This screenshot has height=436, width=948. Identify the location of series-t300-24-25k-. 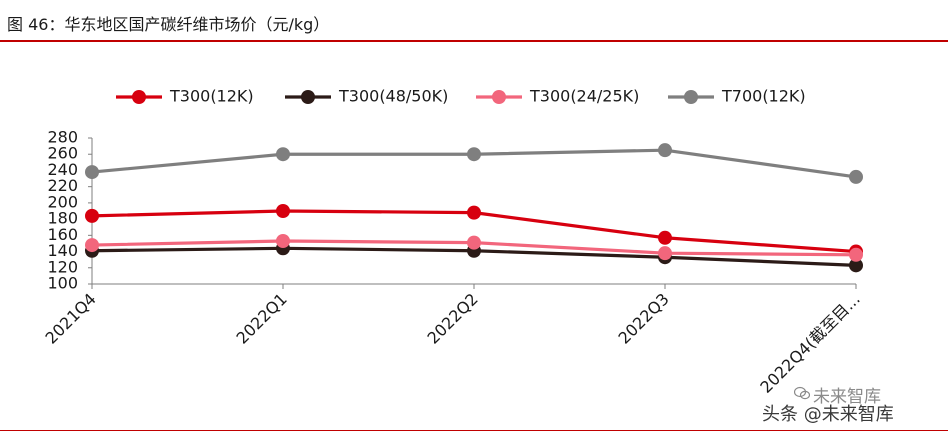
(474, 248).